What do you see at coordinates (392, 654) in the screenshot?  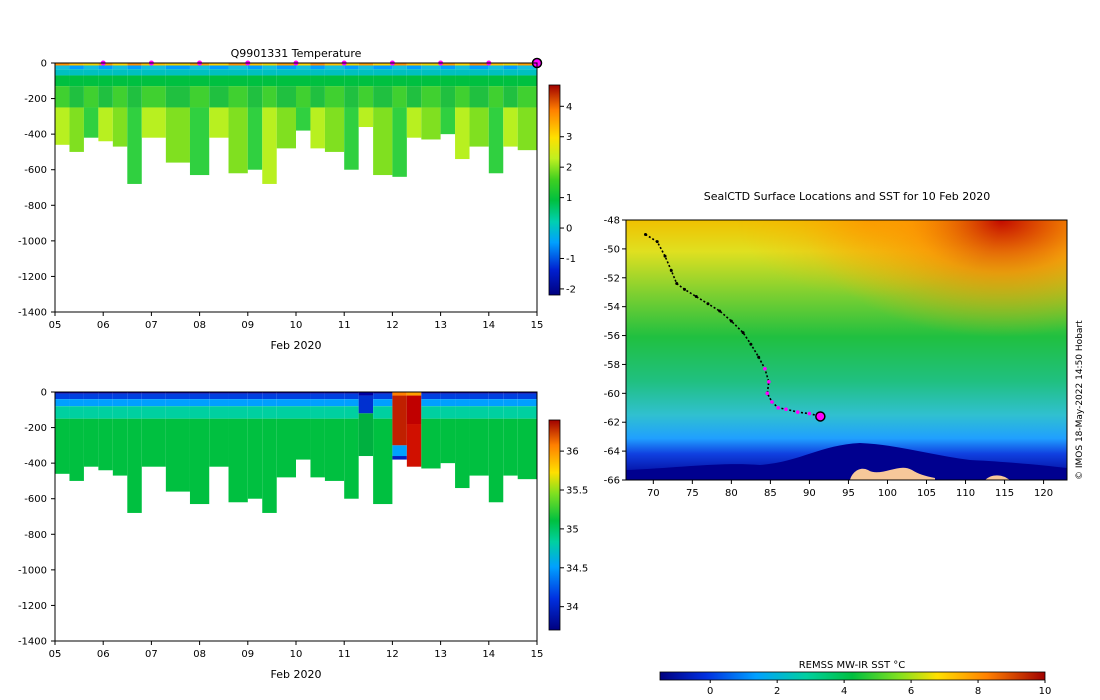 I see `x-tick-label: 12` at bounding box center [392, 654].